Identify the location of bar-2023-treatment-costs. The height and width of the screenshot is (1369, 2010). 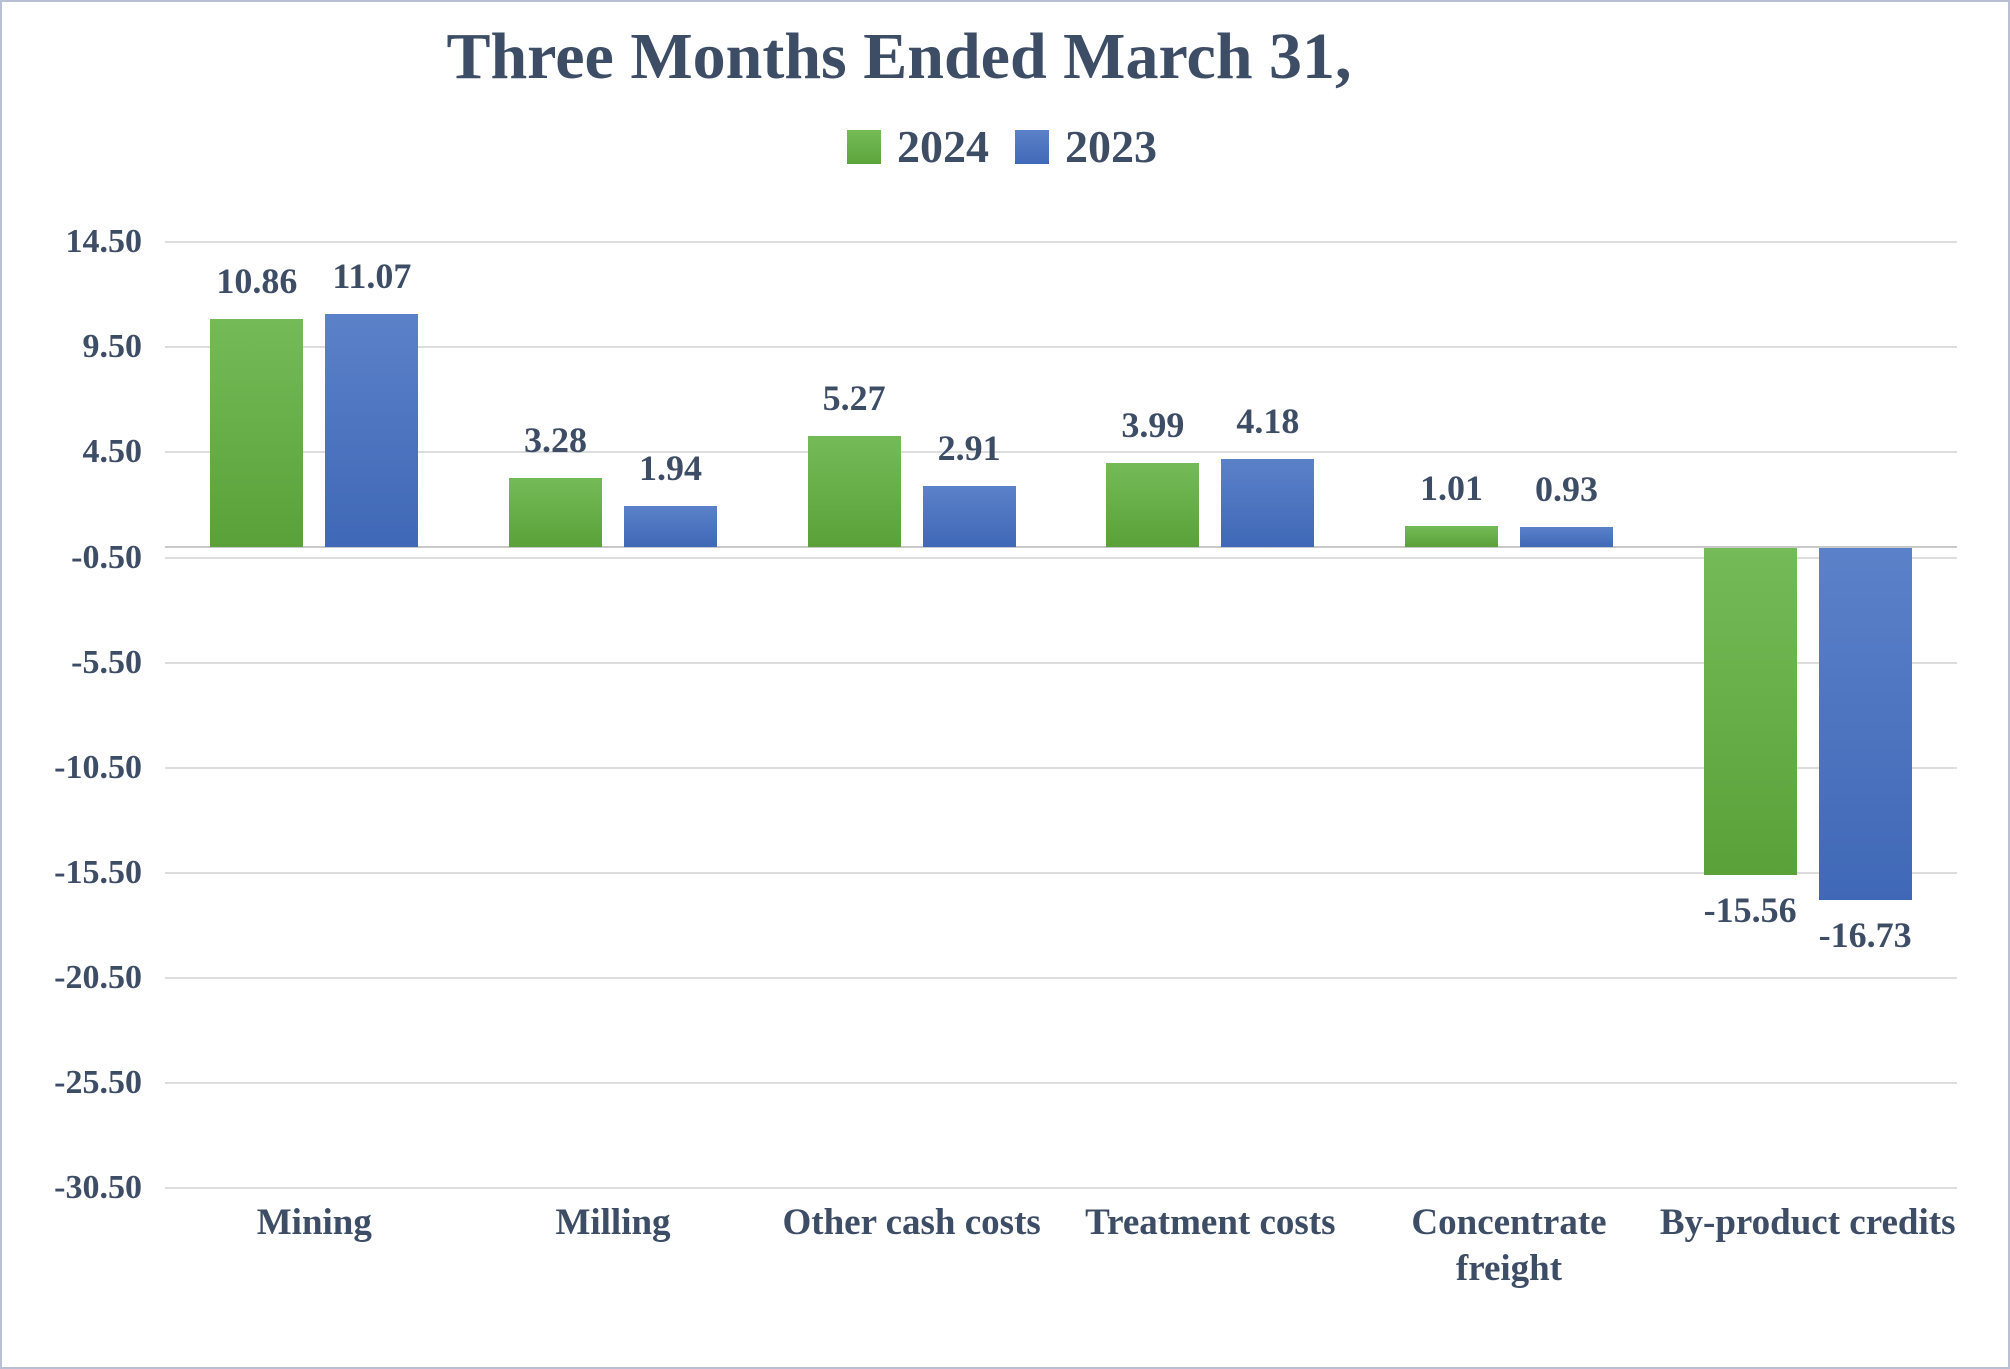
(1268, 503).